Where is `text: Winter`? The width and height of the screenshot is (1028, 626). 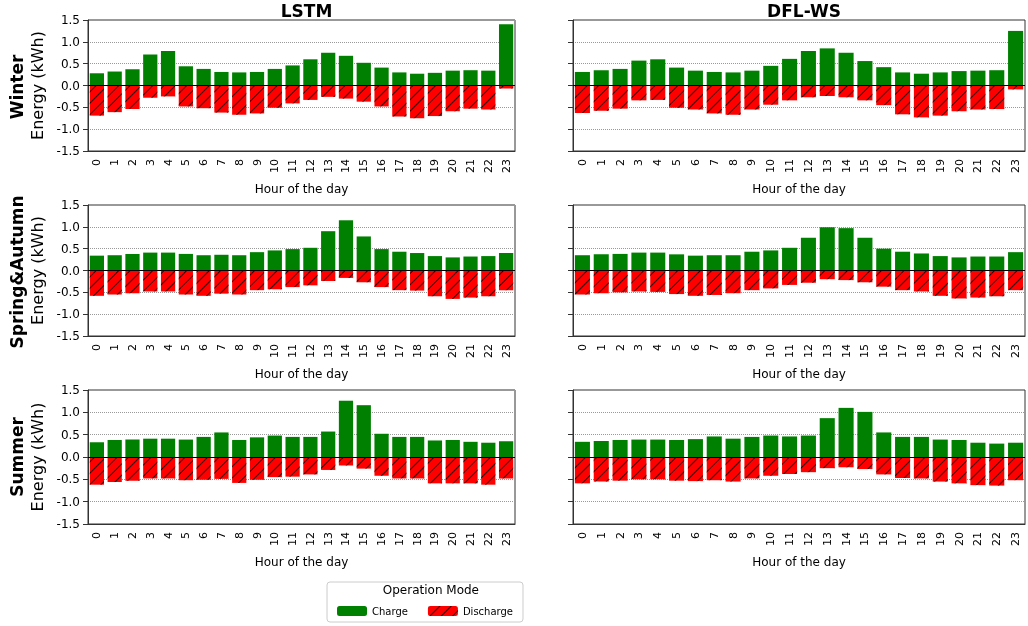
text: Winter is located at coordinates (16, 87).